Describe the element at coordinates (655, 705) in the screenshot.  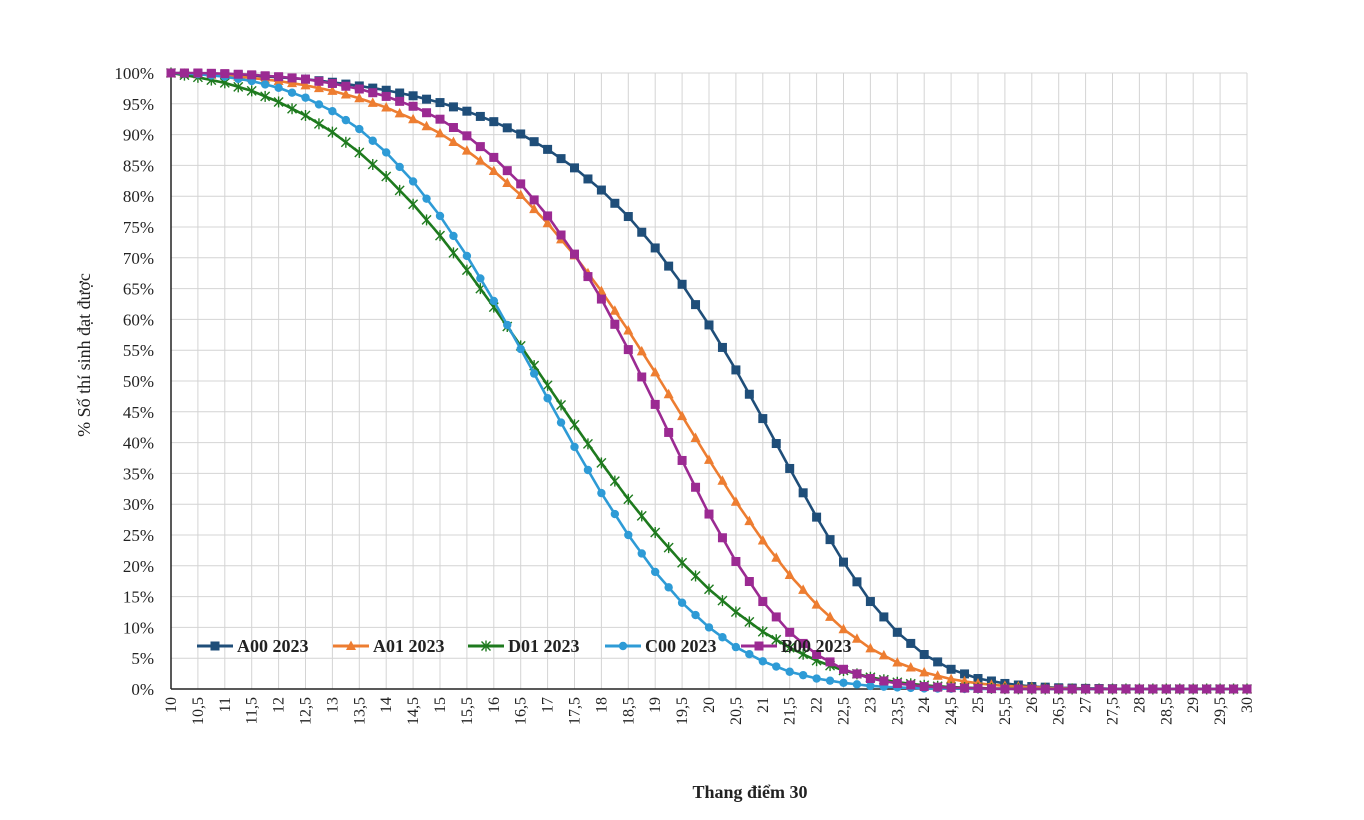
I see `x-tick-label: 19` at that location.